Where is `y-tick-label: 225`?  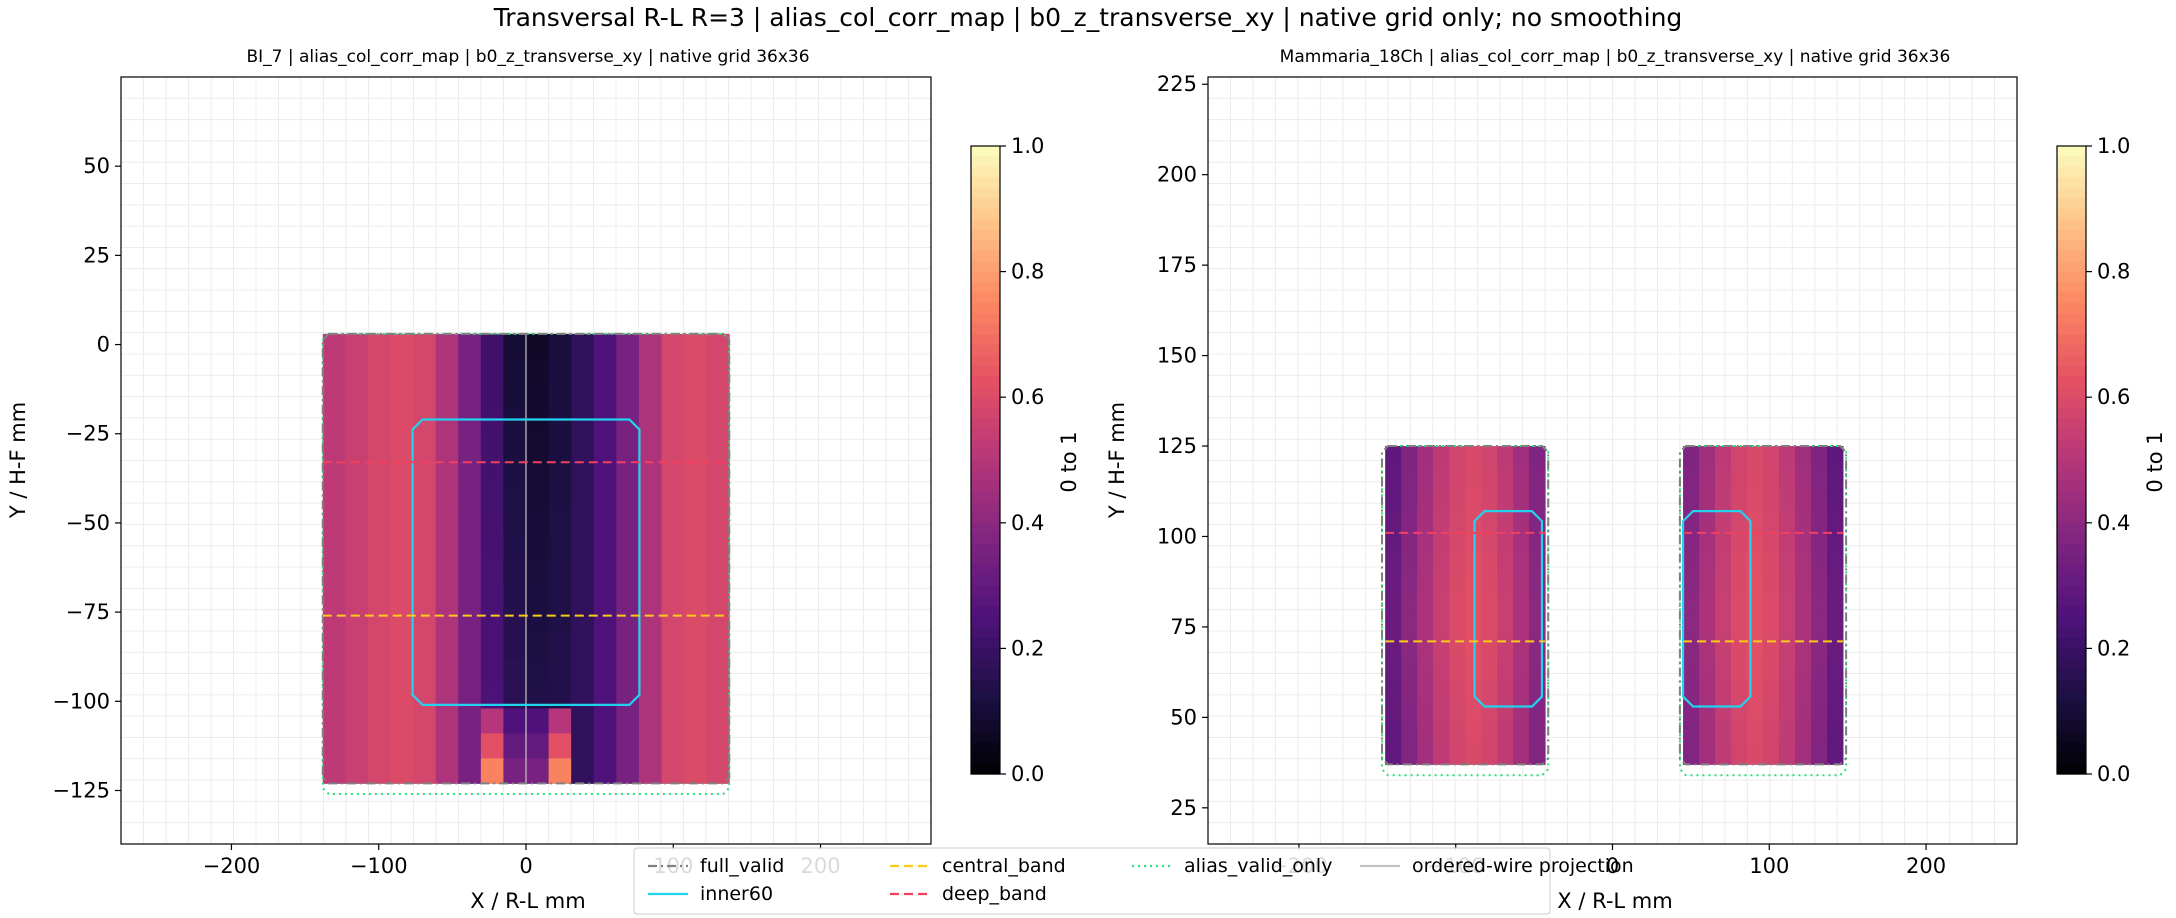 y-tick-label: 225 is located at coordinates (1177, 84).